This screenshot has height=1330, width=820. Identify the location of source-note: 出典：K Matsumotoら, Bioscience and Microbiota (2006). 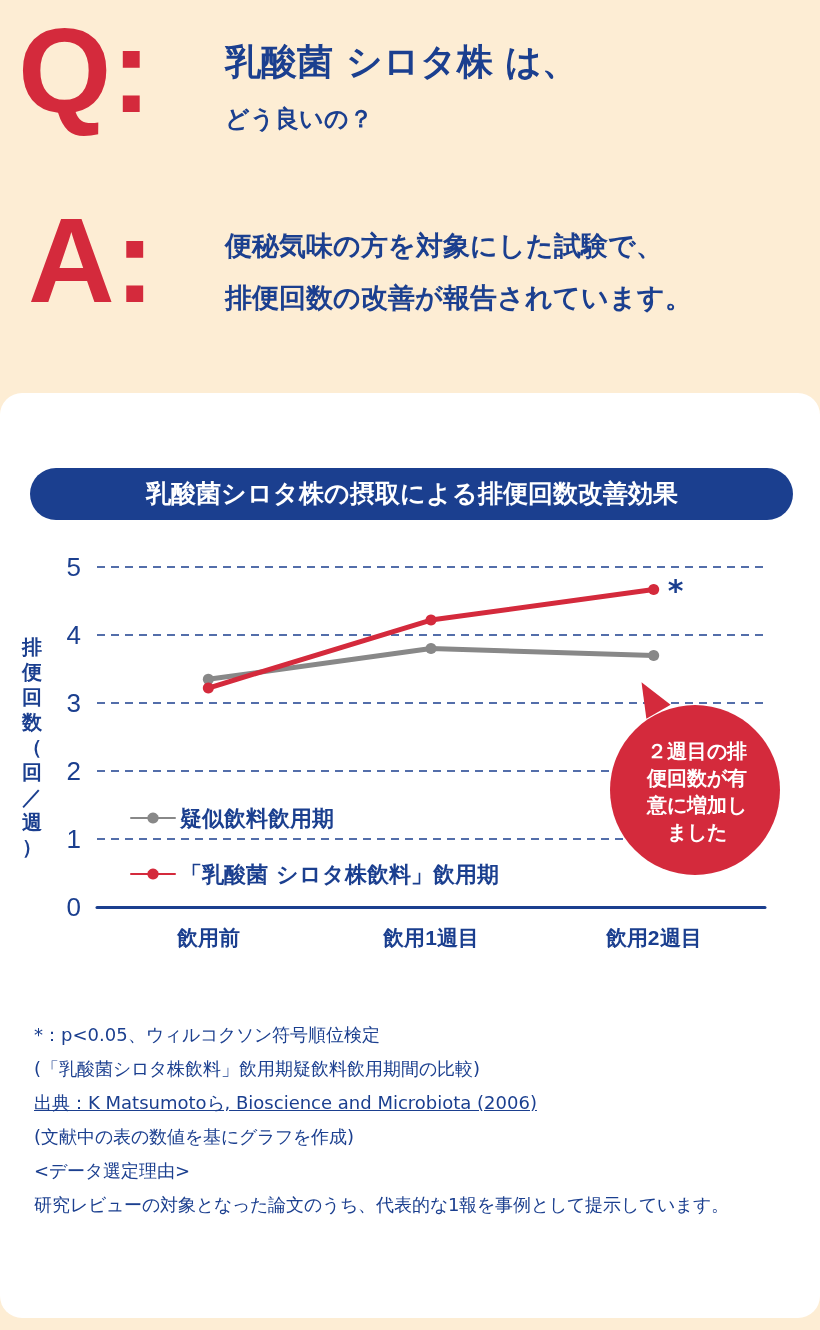
(286, 1103).